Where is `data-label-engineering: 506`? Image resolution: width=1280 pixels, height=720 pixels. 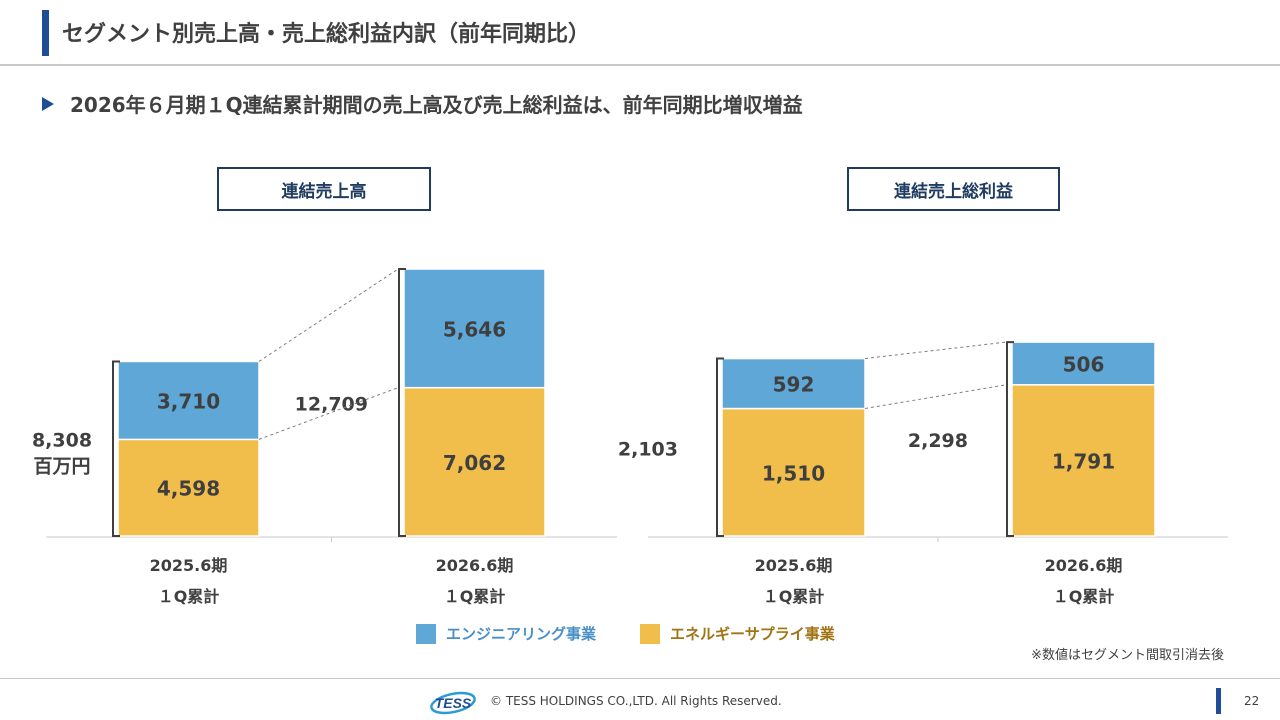
data-label-engineering: 506 is located at coordinates (1084, 364).